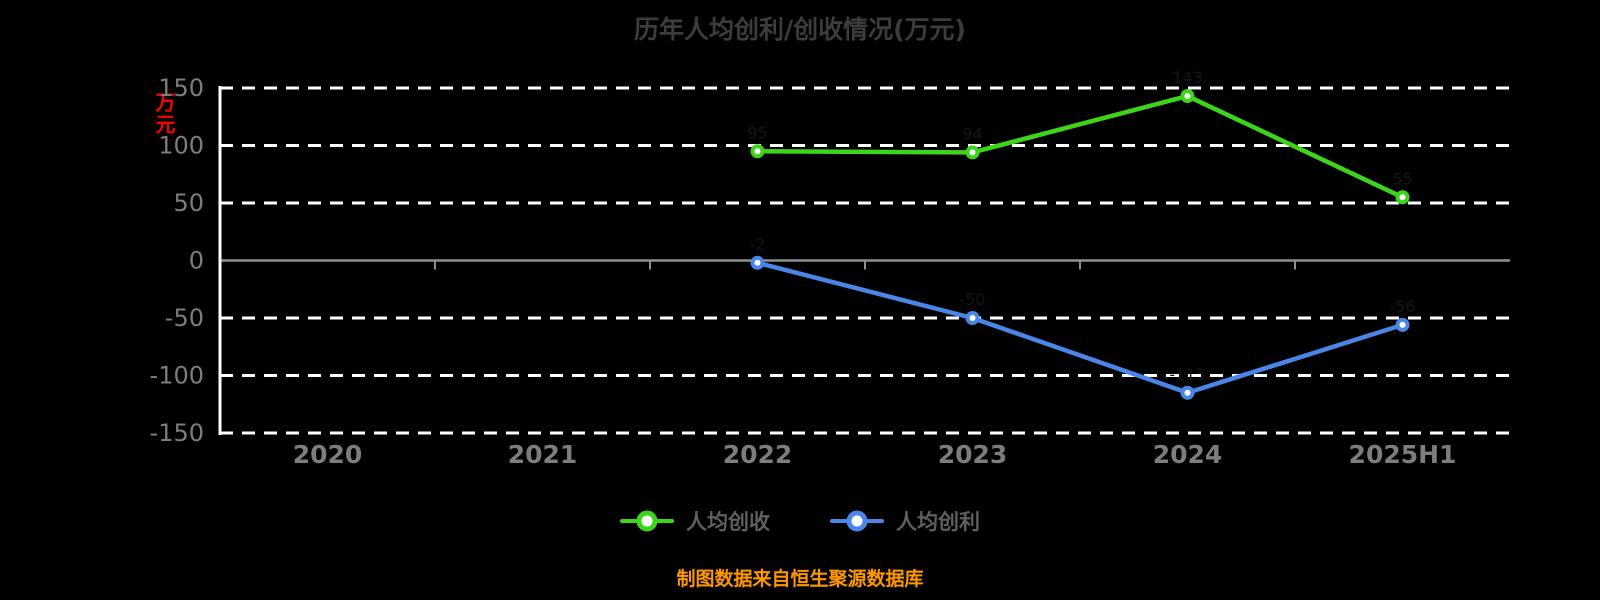 The image size is (1600, 600). I want to click on svg-text: 2021, so click(543, 454).